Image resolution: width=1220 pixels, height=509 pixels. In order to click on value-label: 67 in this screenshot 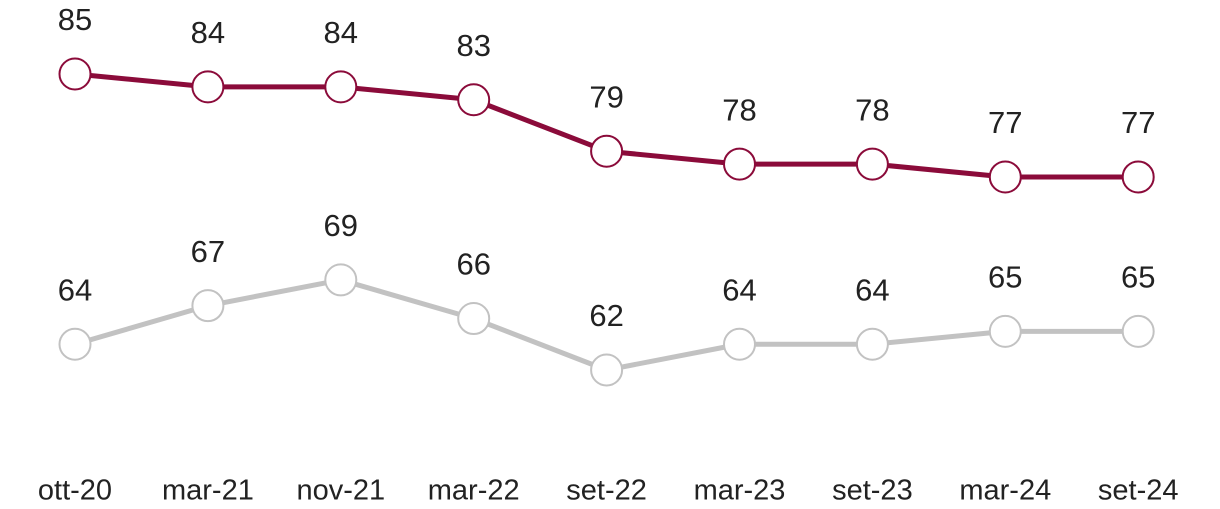, I will do `click(208, 251)`.